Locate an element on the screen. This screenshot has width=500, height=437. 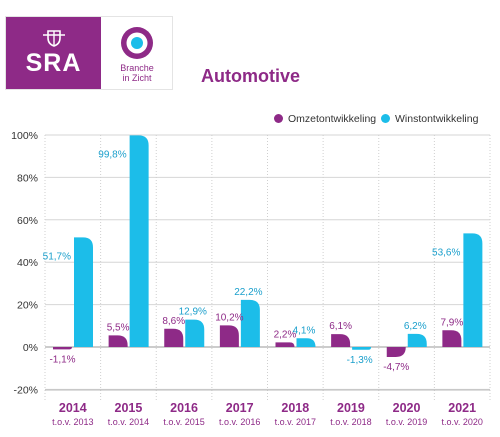
logo-box: SRA Branche in Zicht is located at coordinates (89, 53).